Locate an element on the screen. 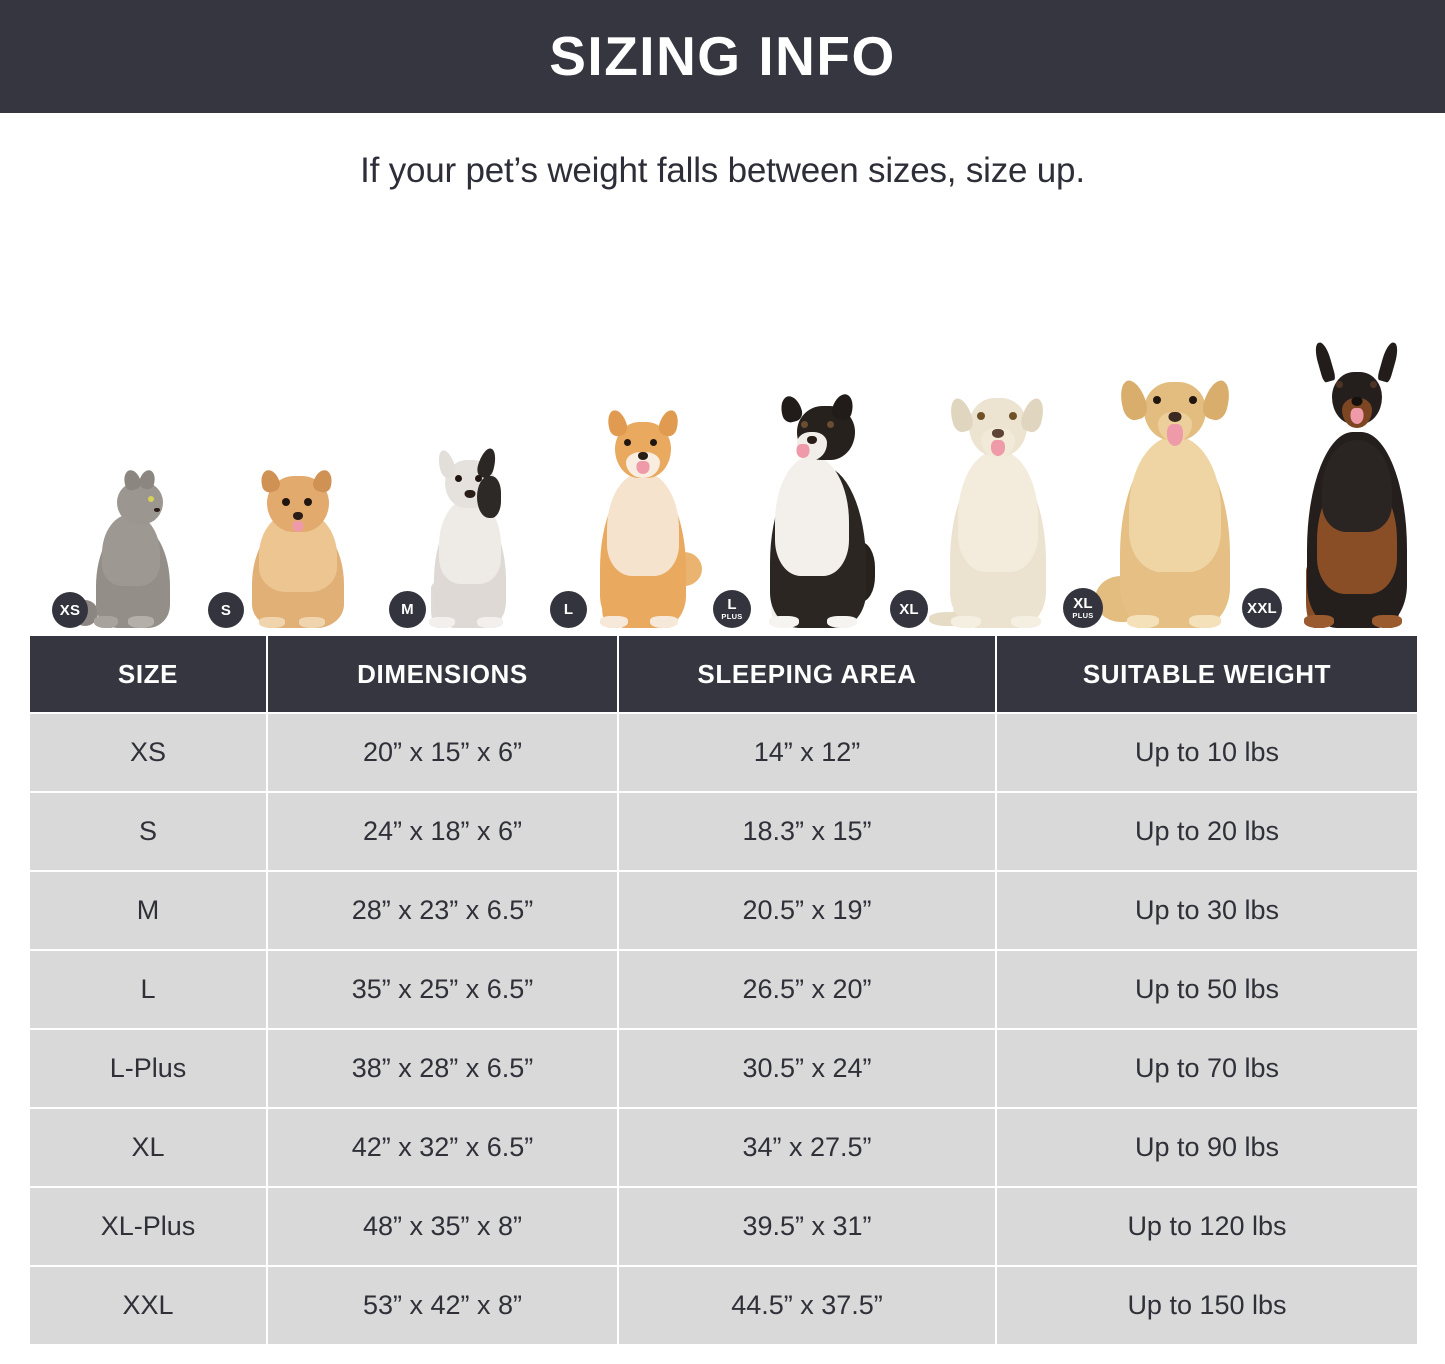 This screenshot has width=1445, height=1364. pet-figure-s: S is located at coordinates (281, 545).